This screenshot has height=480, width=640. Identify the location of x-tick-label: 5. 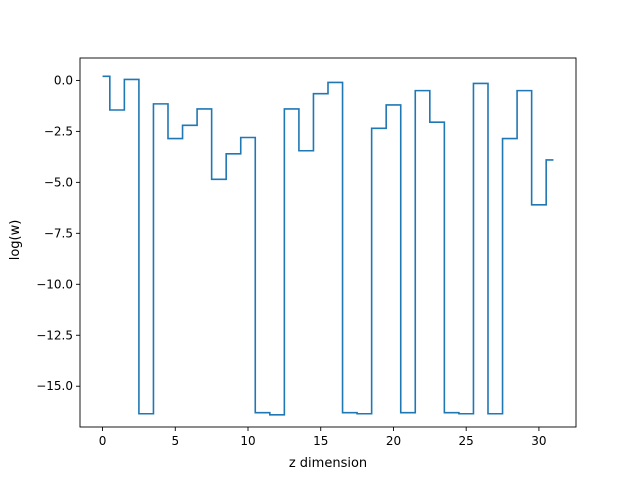
(175, 441).